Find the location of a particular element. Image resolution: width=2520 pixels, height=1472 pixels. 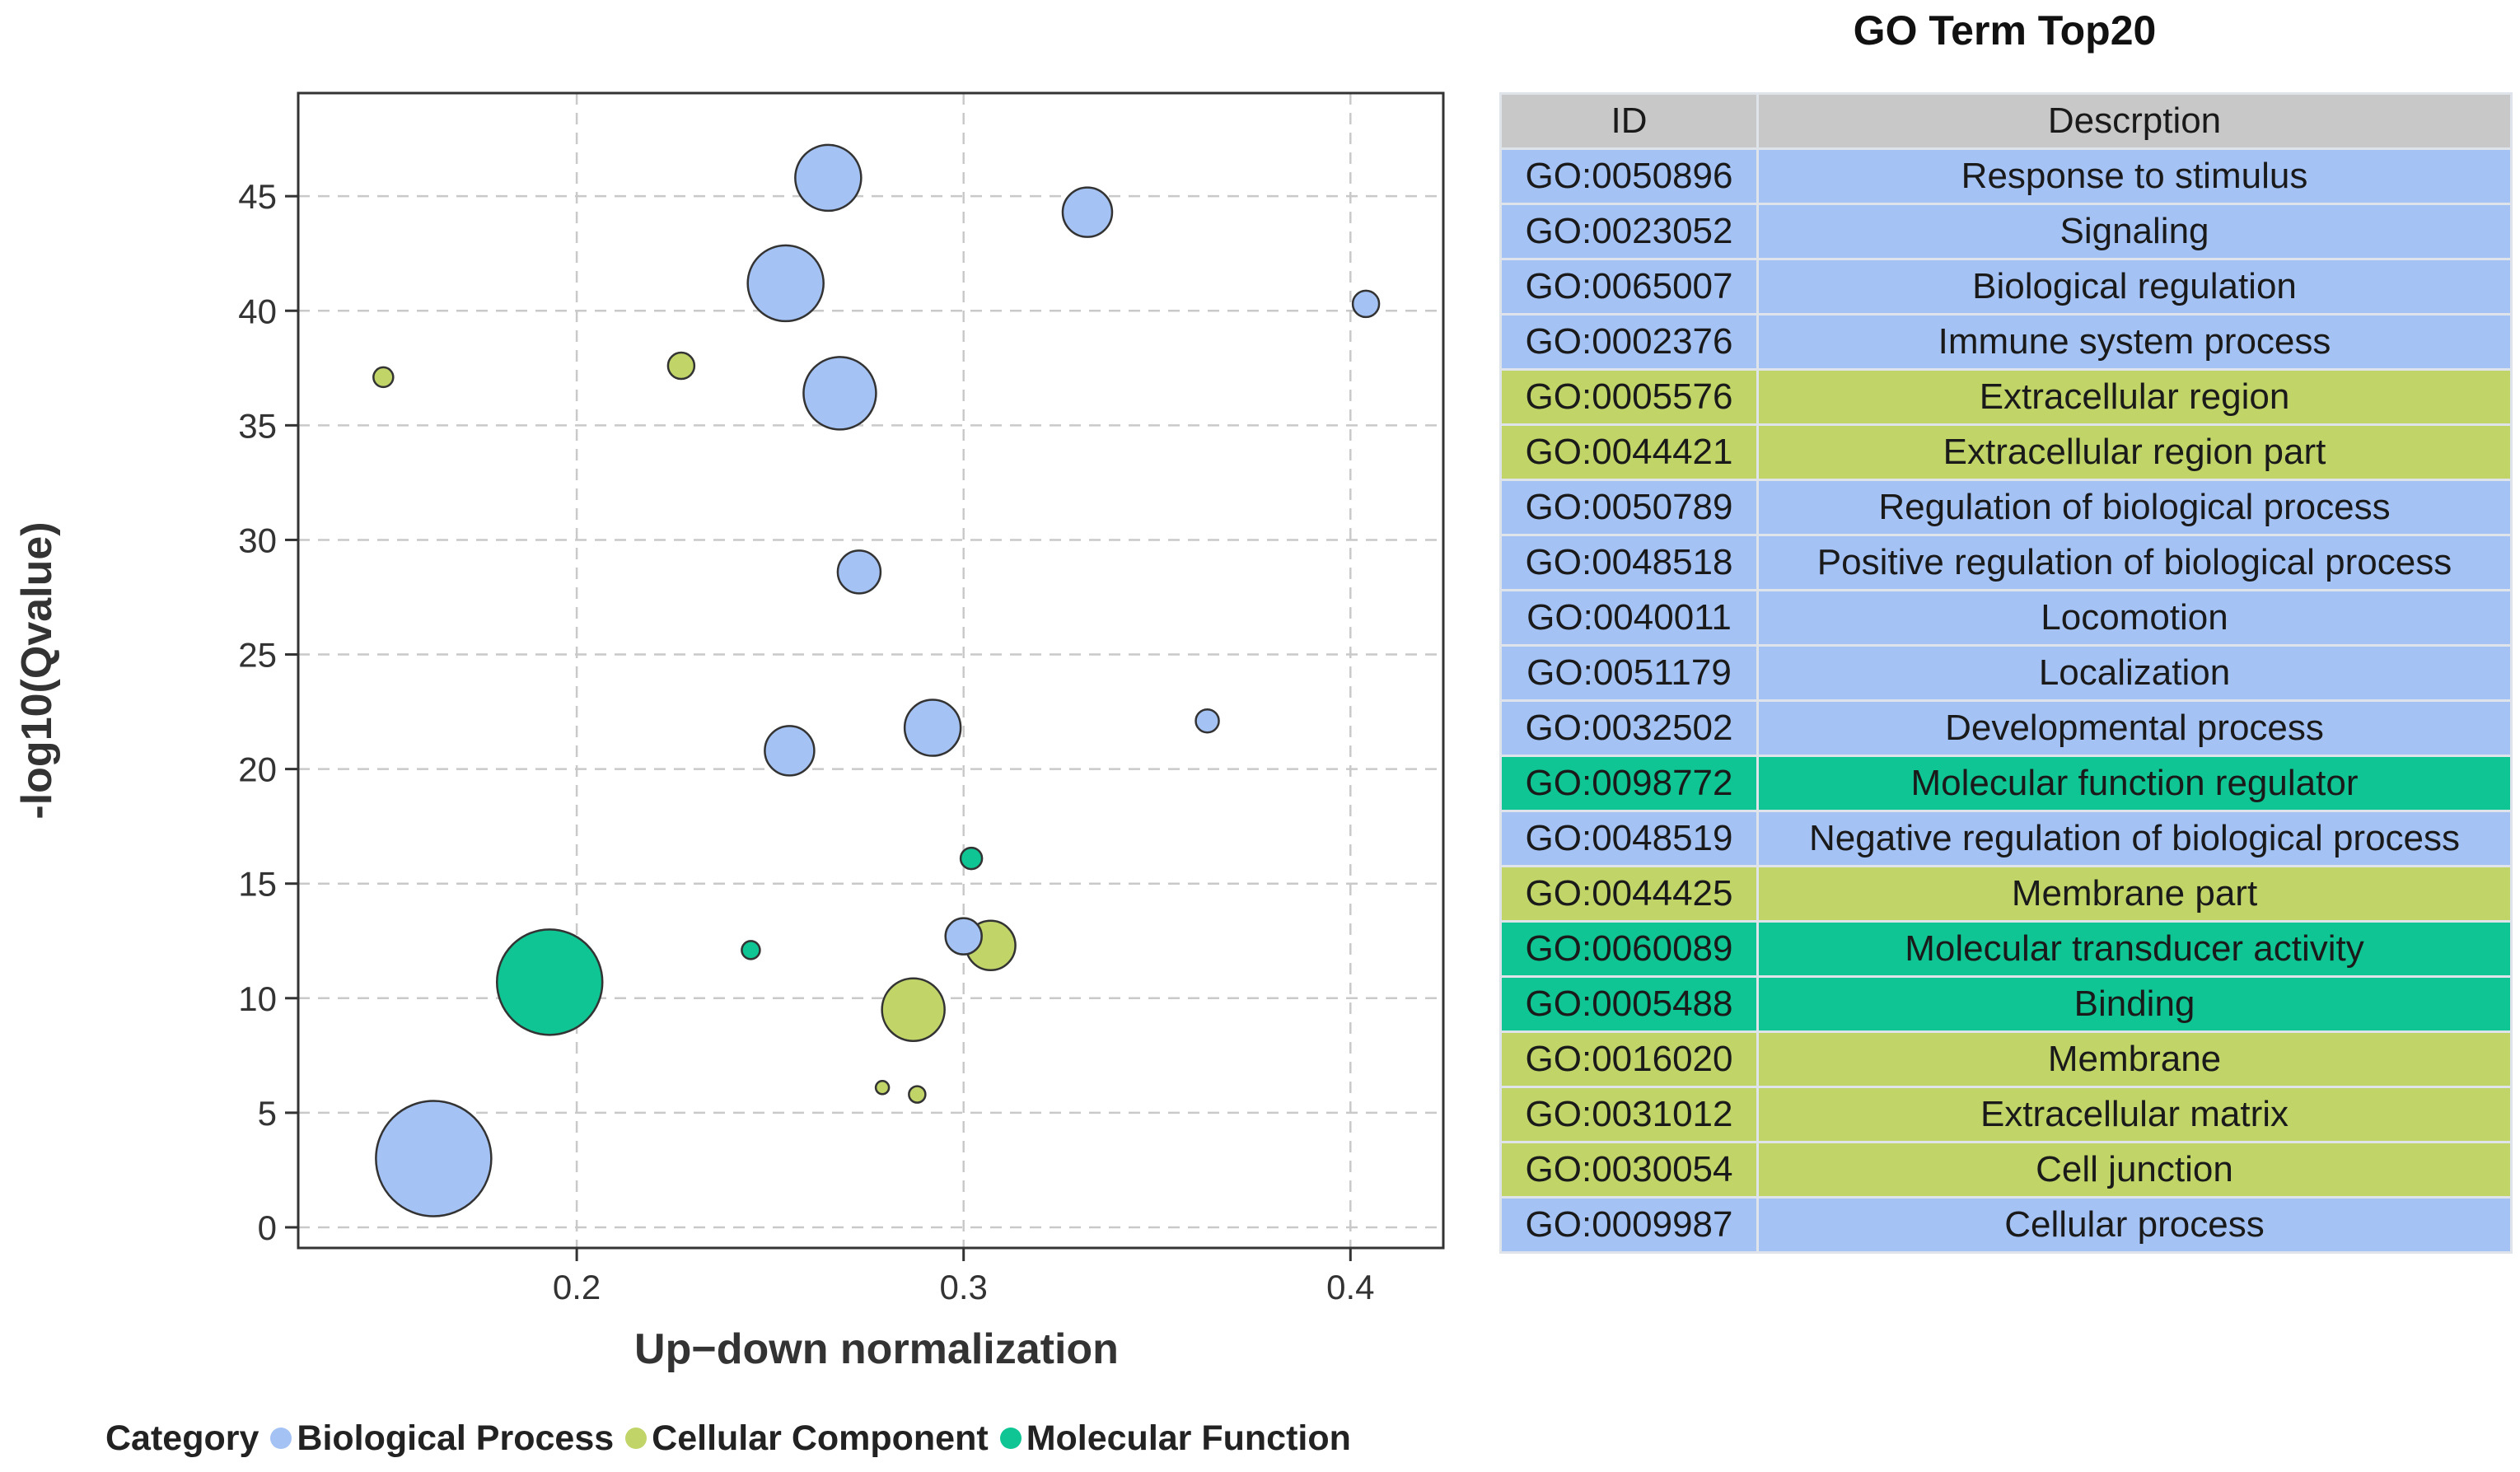

legend-item-cellular-component: Cellular Component is located at coordinates (807, 1439).